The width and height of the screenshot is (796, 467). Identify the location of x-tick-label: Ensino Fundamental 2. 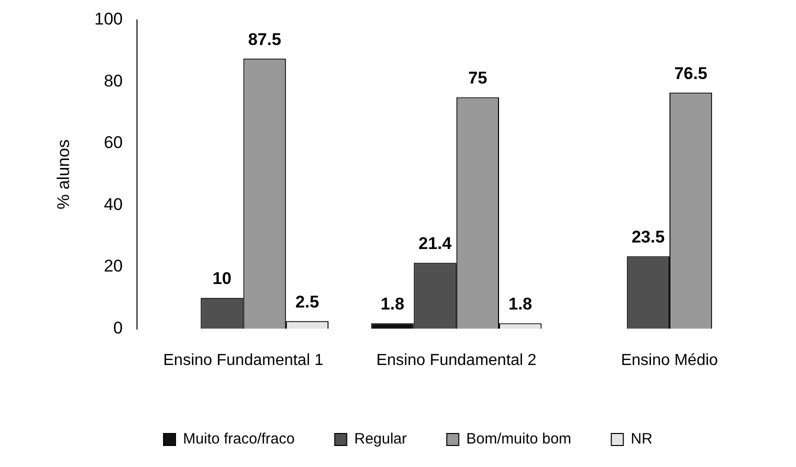
(456, 360).